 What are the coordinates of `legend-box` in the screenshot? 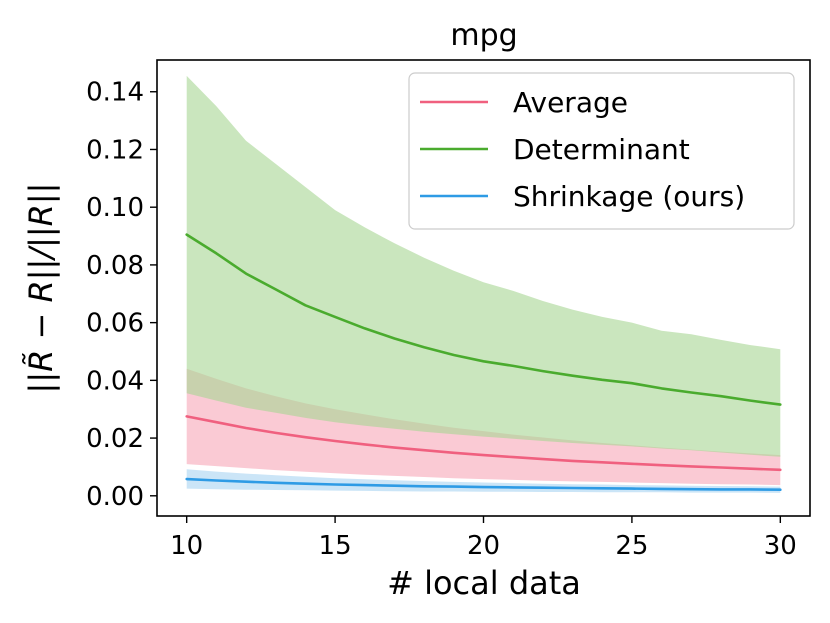 It's located at (601, 151).